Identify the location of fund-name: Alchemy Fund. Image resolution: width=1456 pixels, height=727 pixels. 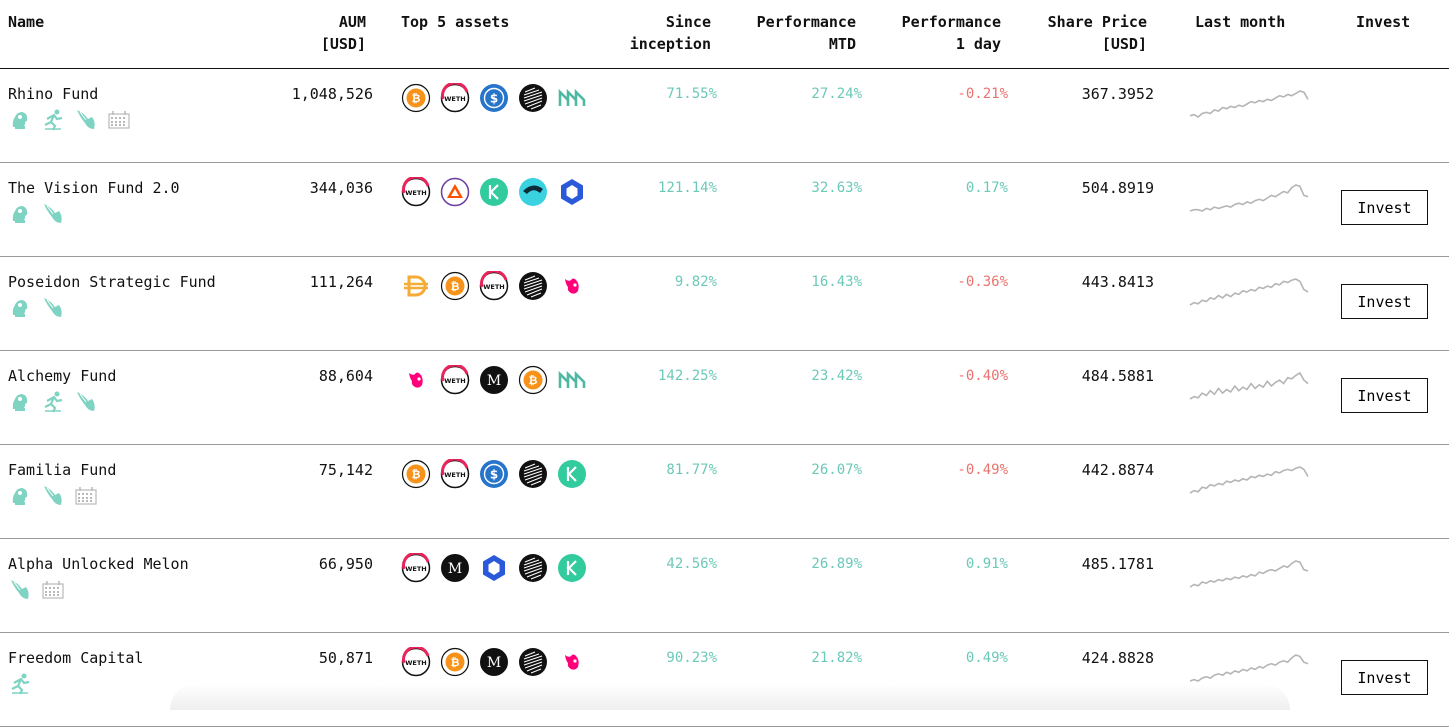
(62, 376).